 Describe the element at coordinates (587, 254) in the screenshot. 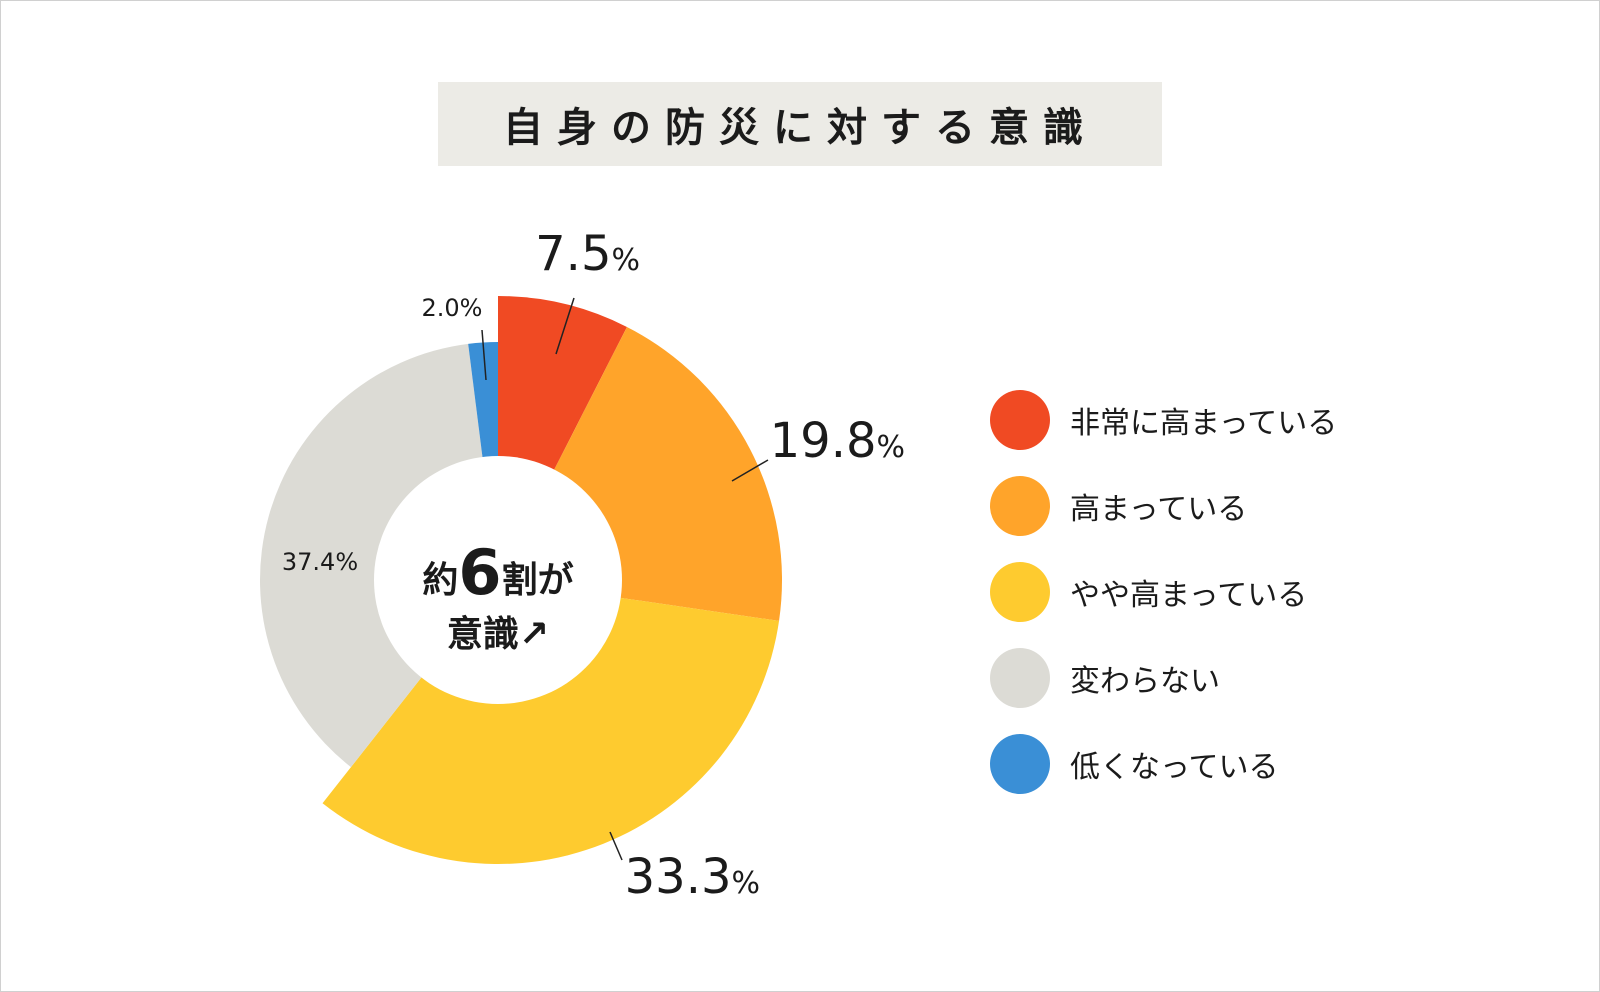

I see `data-label-very-high: 7.5%` at that location.